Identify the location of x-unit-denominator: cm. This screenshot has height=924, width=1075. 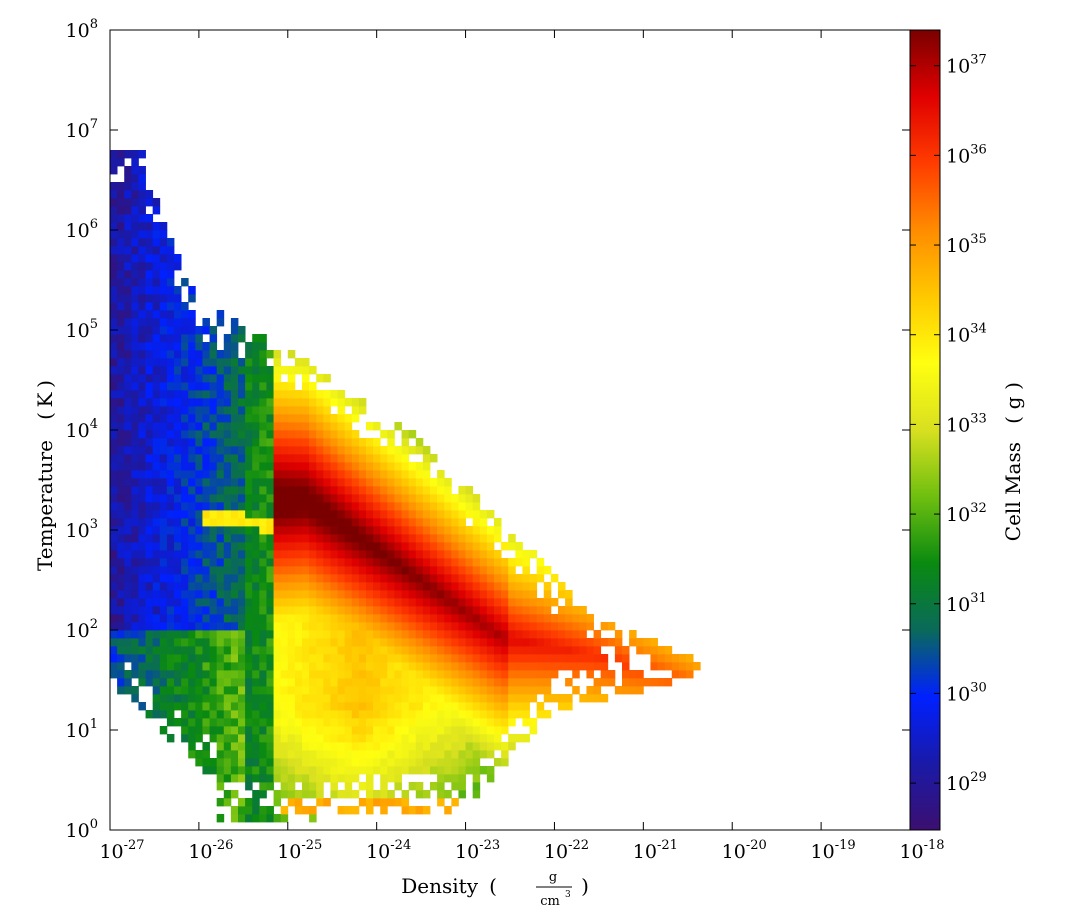
(550, 901).